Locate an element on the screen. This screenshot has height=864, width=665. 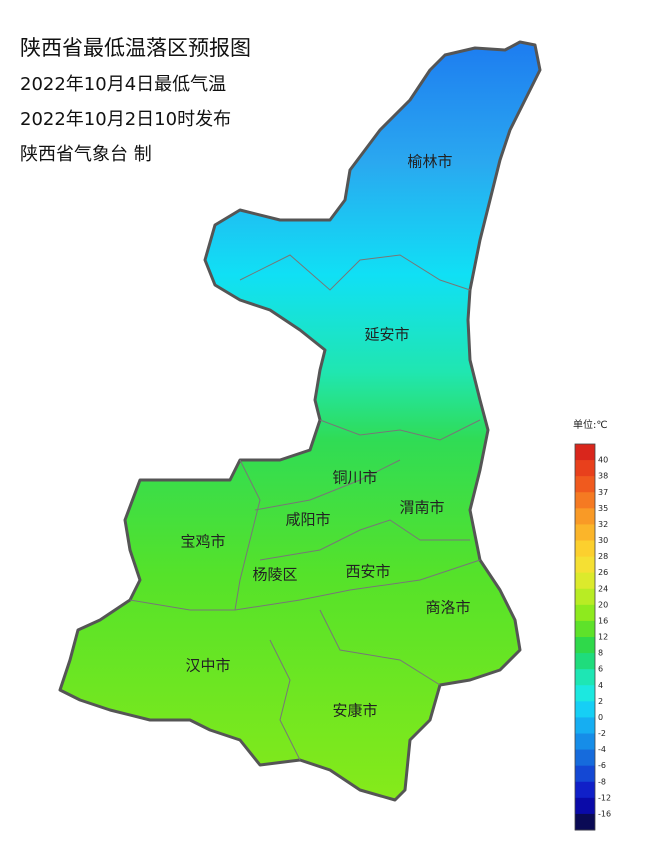
city-label: 延安市 is located at coordinates (386, 335).